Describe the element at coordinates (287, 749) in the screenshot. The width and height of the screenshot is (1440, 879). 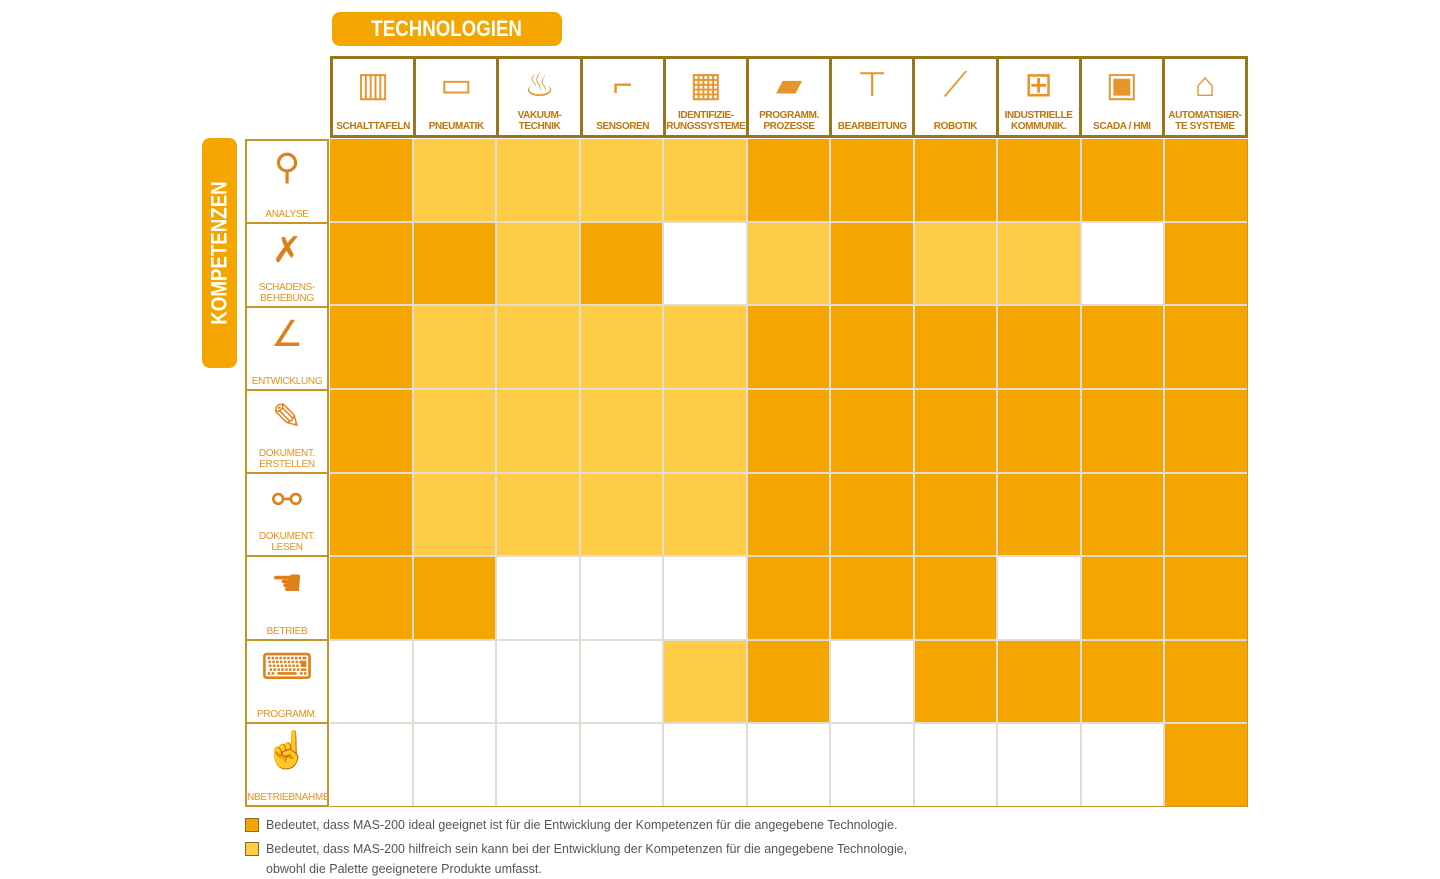
I see `finger-button-icon: ☝` at that location.